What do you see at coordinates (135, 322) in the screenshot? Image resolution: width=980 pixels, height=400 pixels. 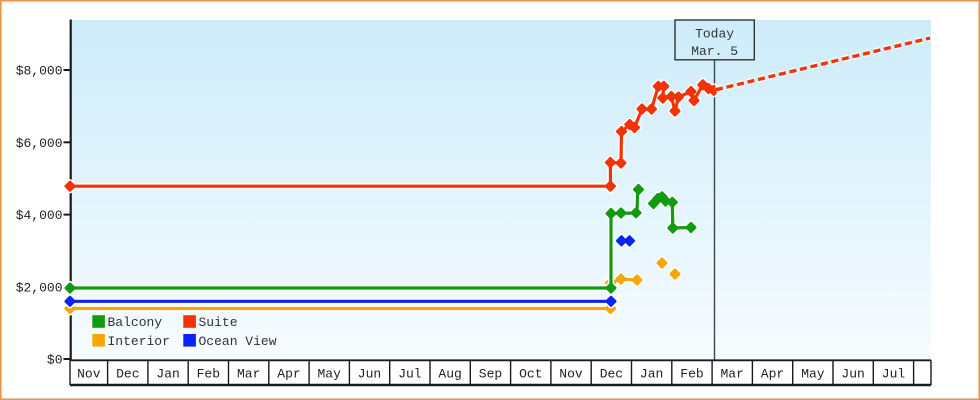 I see `svg-text: Balcony` at bounding box center [135, 322].